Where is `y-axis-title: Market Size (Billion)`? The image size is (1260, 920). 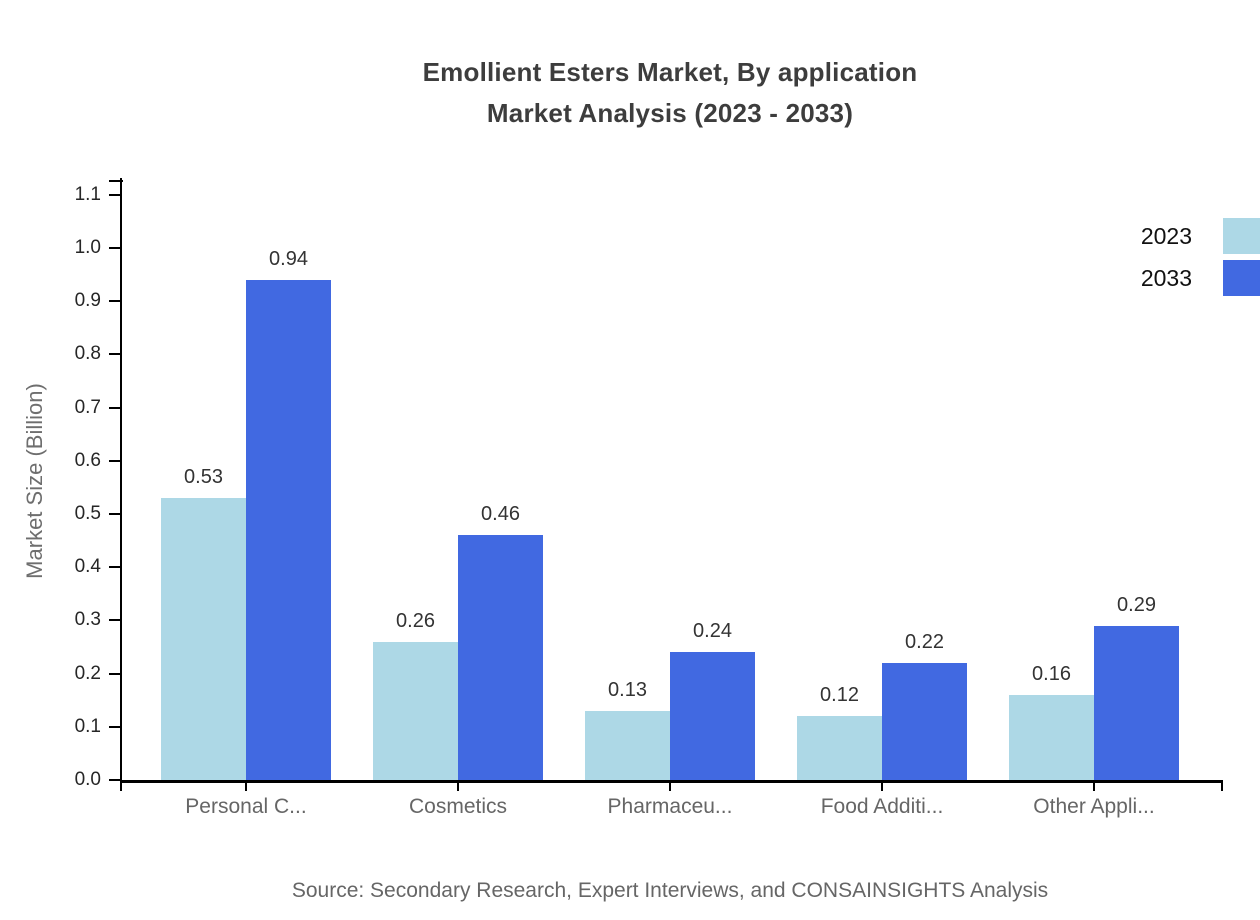 y-axis-title: Market Size (Billion) is located at coordinates (34, 481).